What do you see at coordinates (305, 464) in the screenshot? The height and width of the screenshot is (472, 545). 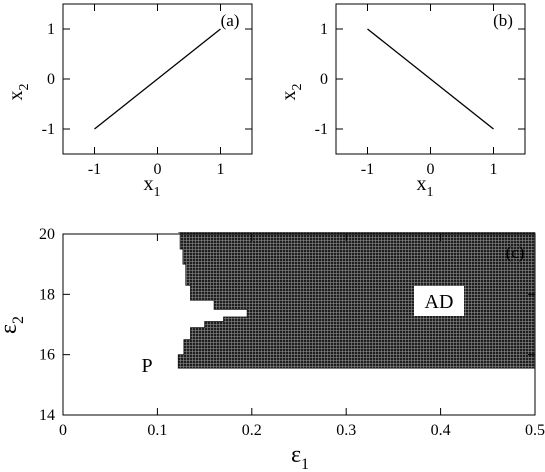 I see `panel-c-xlabel-sub: 1` at bounding box center [305, 464].